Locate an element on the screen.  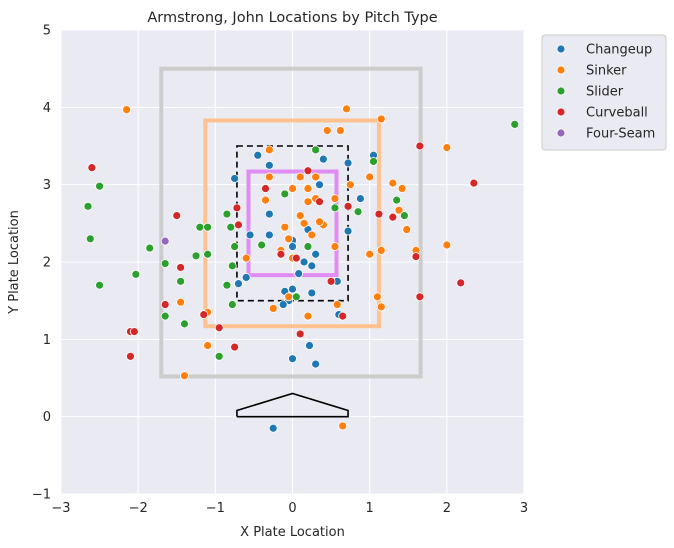
x-tick-label: −3 is located at coordinates (60, 508).